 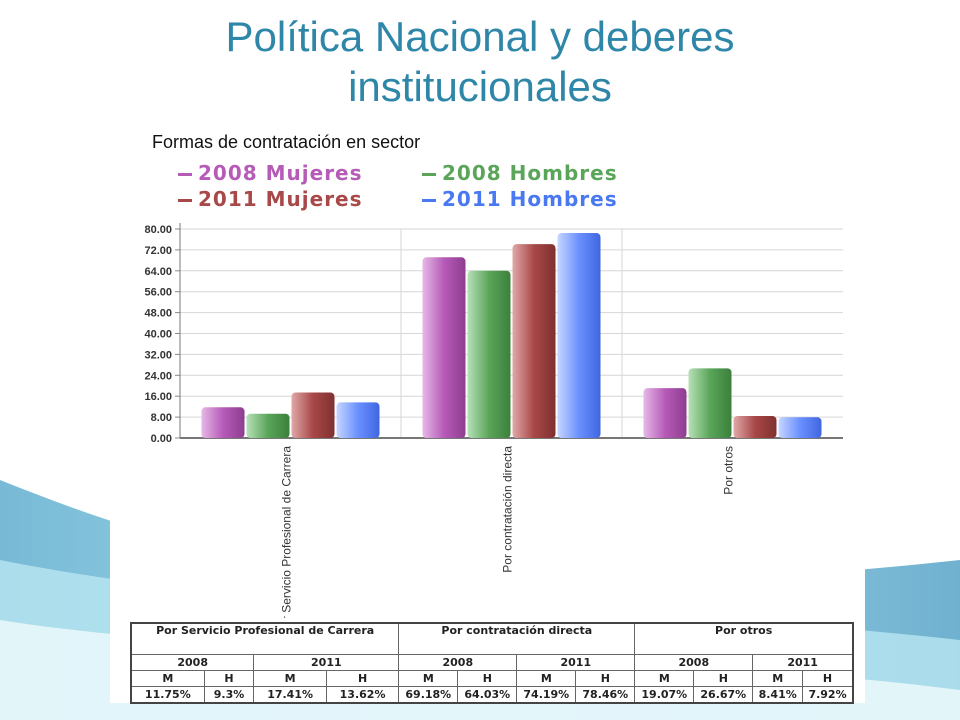 What do you see at coordinates (428, 695) in the screenshot?
I see `table-value: 69.18%` at bounding box center [428, 695].